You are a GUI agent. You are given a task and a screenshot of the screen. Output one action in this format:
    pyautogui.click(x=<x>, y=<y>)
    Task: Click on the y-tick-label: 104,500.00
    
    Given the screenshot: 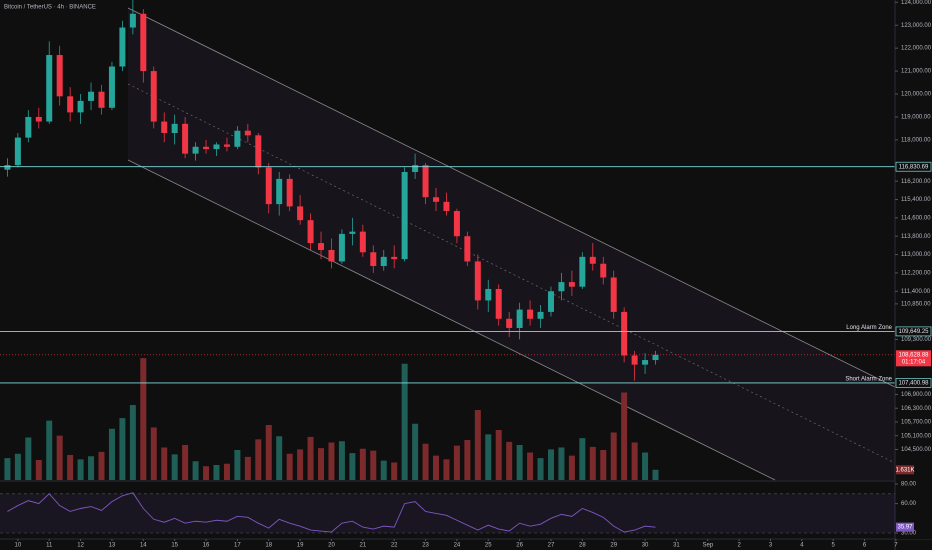 What is the action you would take?
    pyautogui.click(x=916, y=450)
    